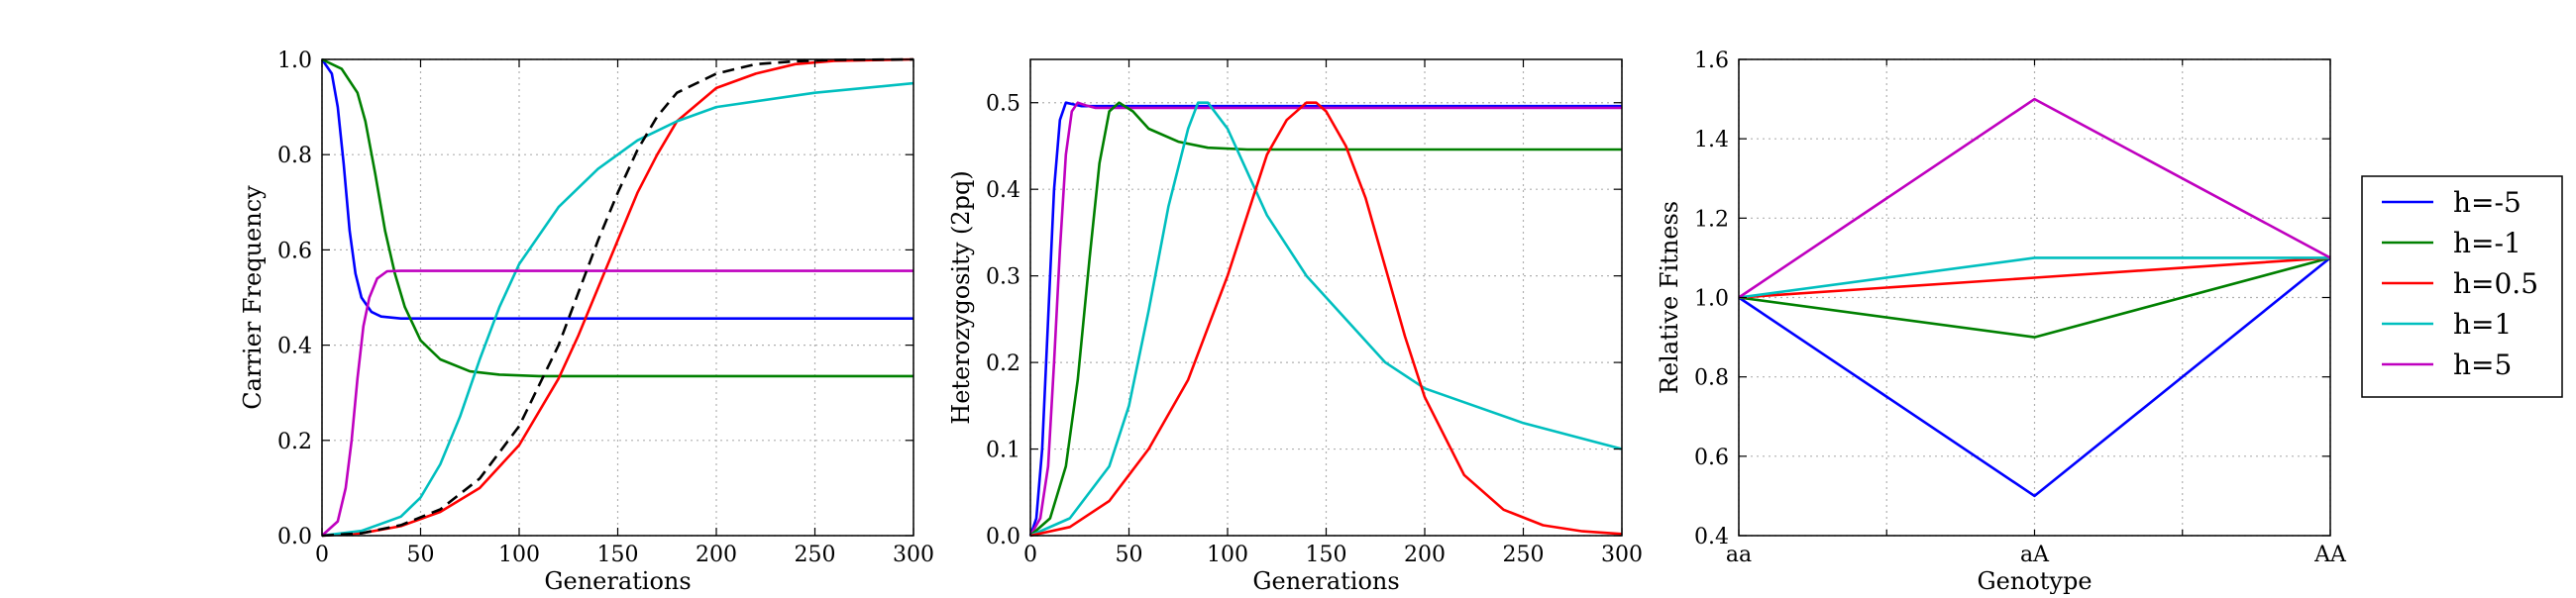 Image resolution: width=2576 pixels, height=598 pixels. Describe the element at coordinates (2035, 198) in the screenshot. I see `series-line-h5` at that location.